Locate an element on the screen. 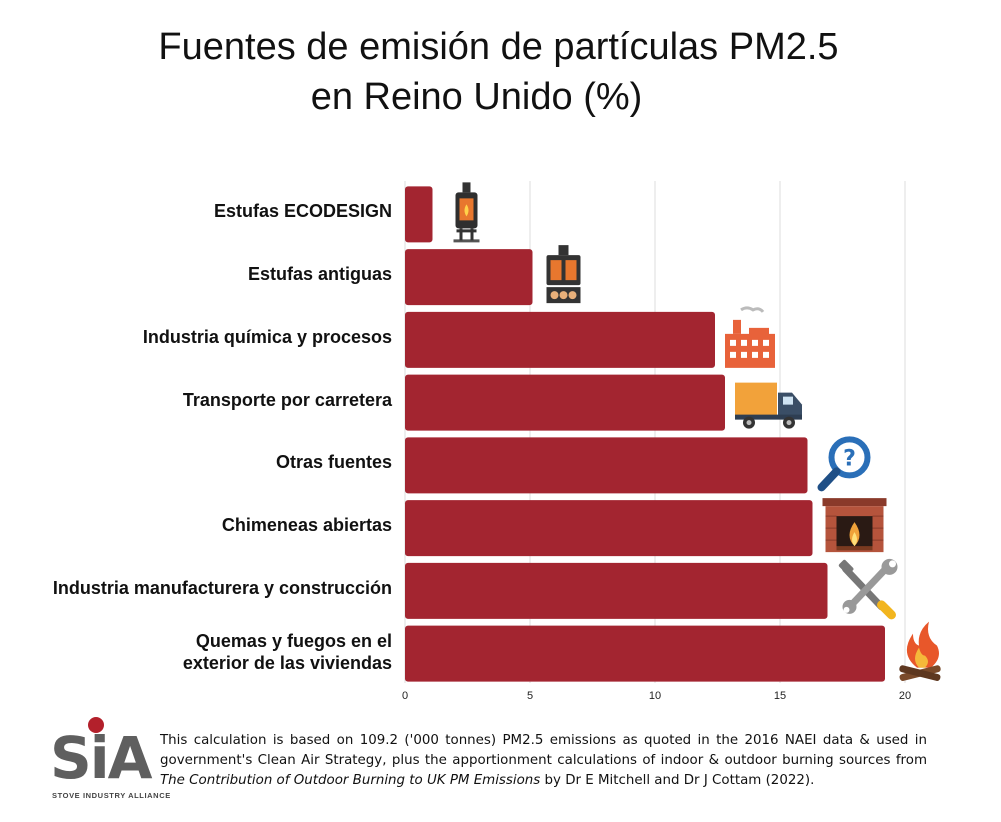 The image size is (1001, 822). wood-stove-icon is located at coordinates (563, 274).